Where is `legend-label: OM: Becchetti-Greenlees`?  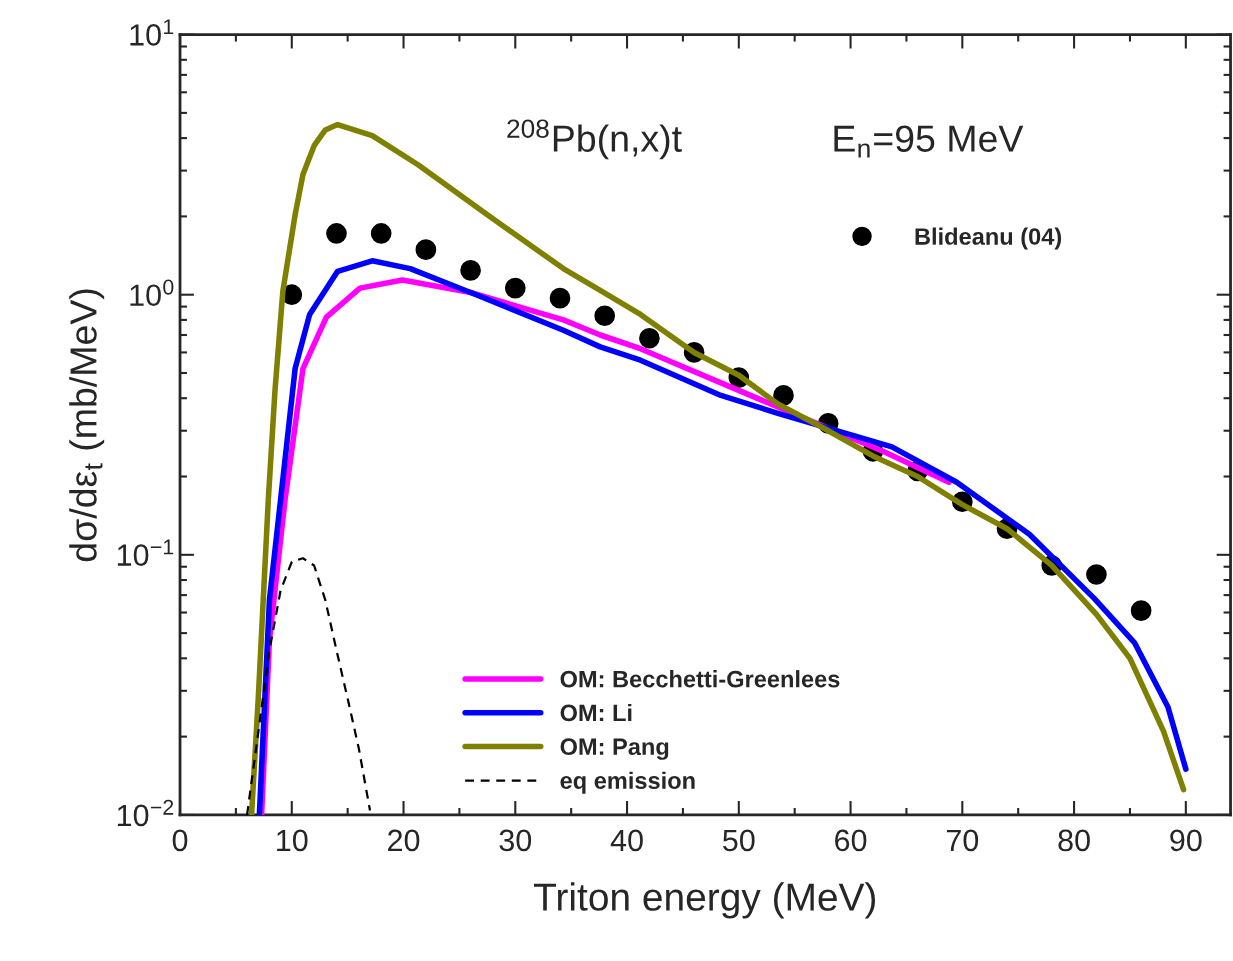
legend-label: OM: Becchetti-Greenlees is located at coordinates (700, 679).